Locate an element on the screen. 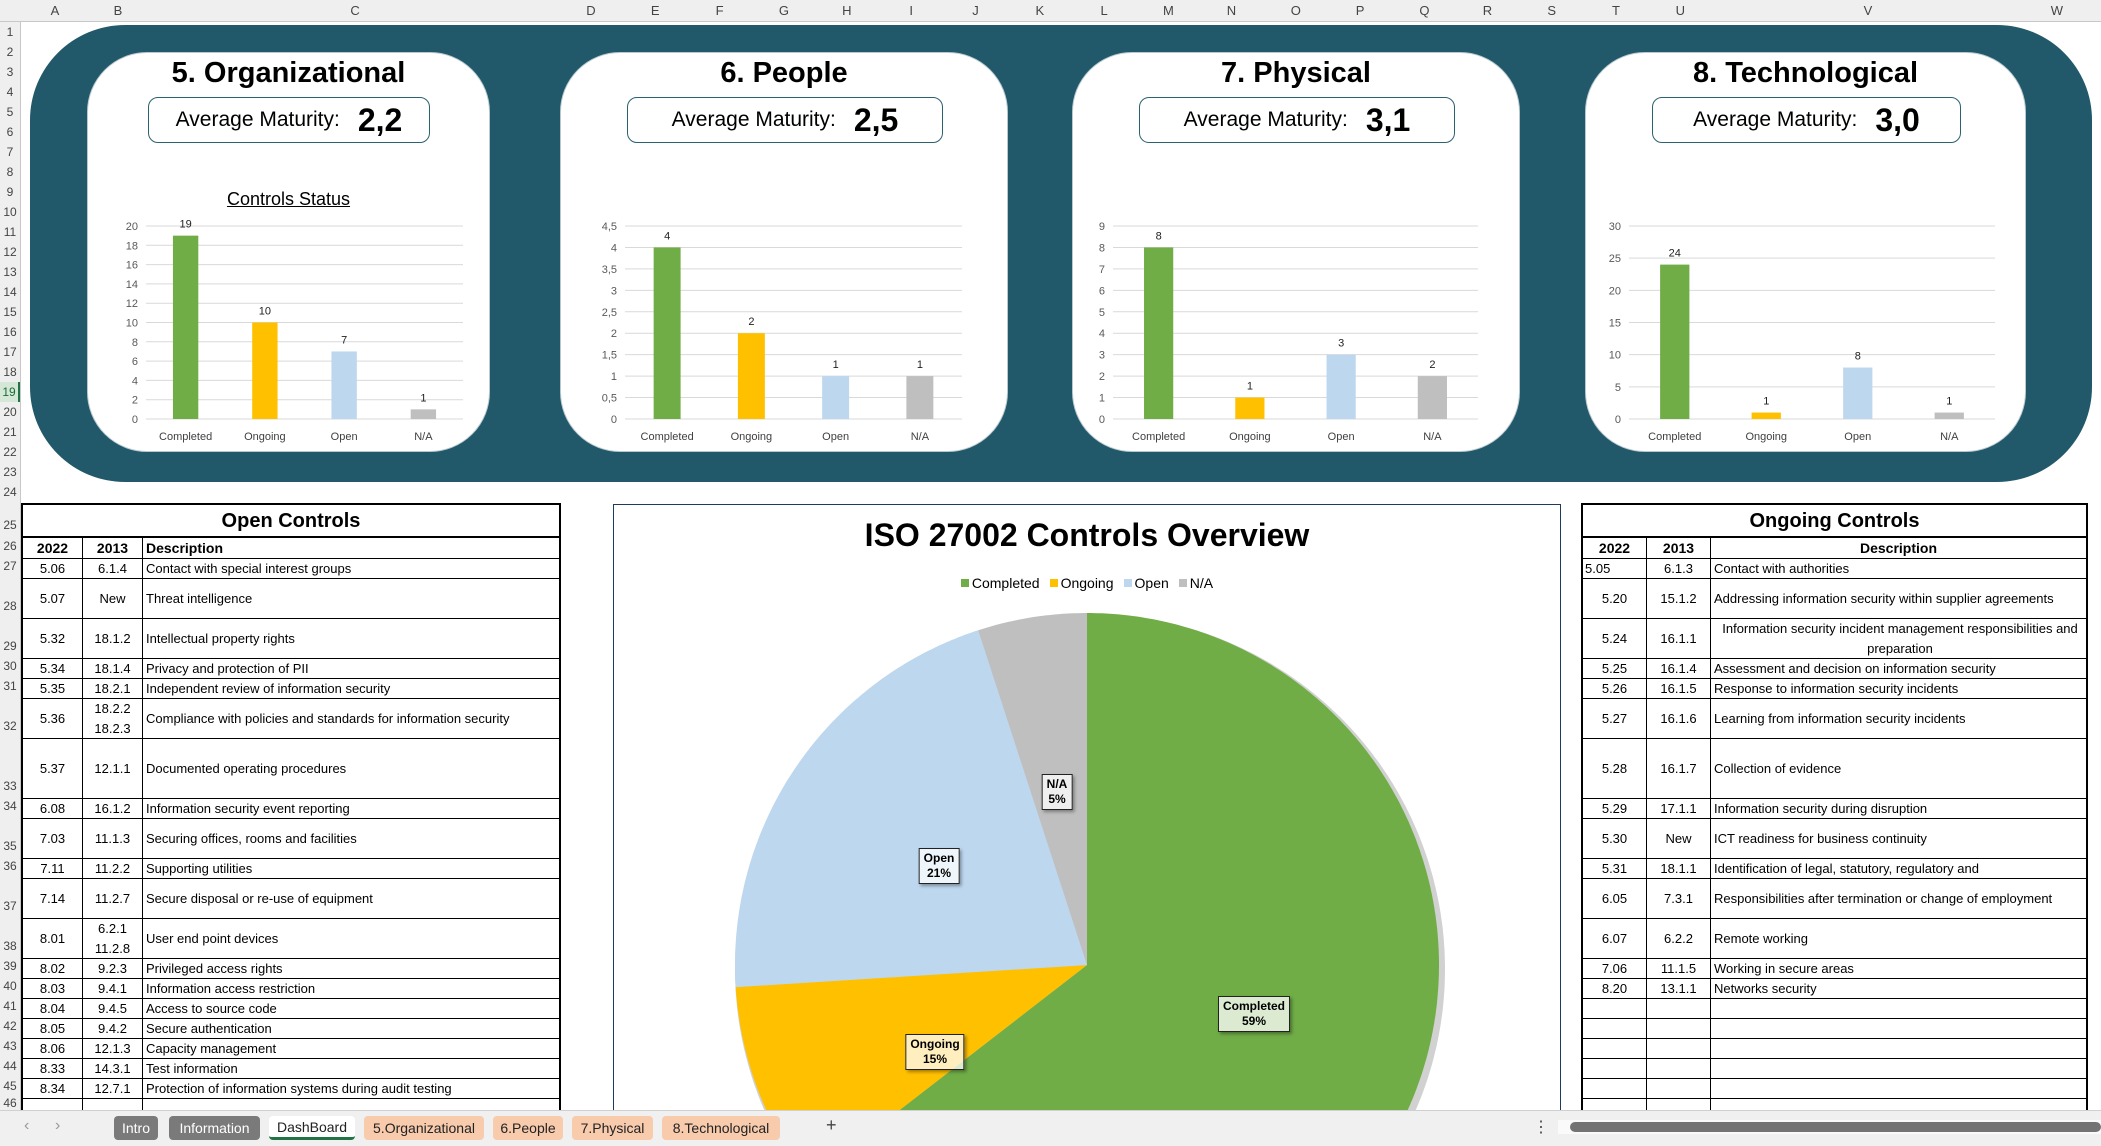  description-cell: Contact with special interest groups is located at coordinates (351, 569).